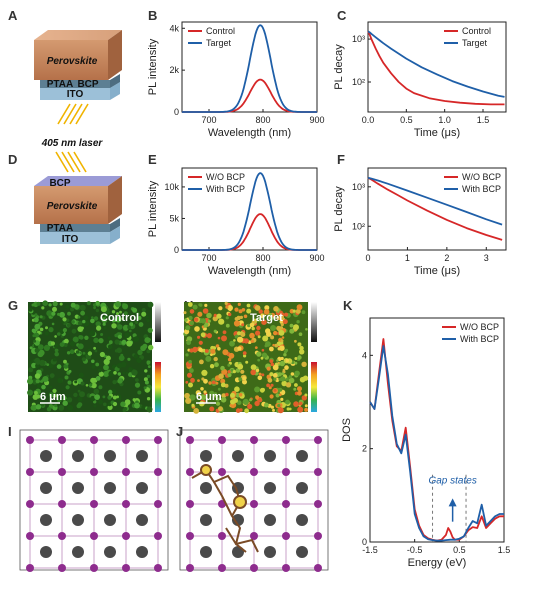 The image size is (534, 596). What do you see at coordinates (225, 508) in the screenshot?
I see `bcp-molecule` at bounding box center [225, 508].